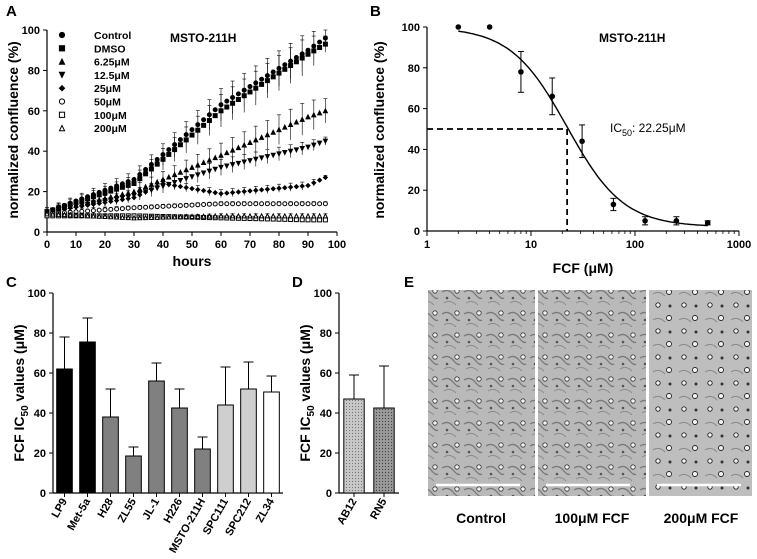  Describe the element at coordinates (11, 282) in the screenshot. I see `panel-letter-c: C` at that location.